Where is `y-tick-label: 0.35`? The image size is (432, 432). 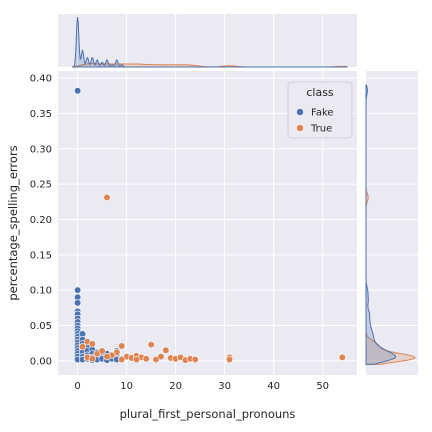 y-tick-label: 0.35 is located at coordinates (41, 114).